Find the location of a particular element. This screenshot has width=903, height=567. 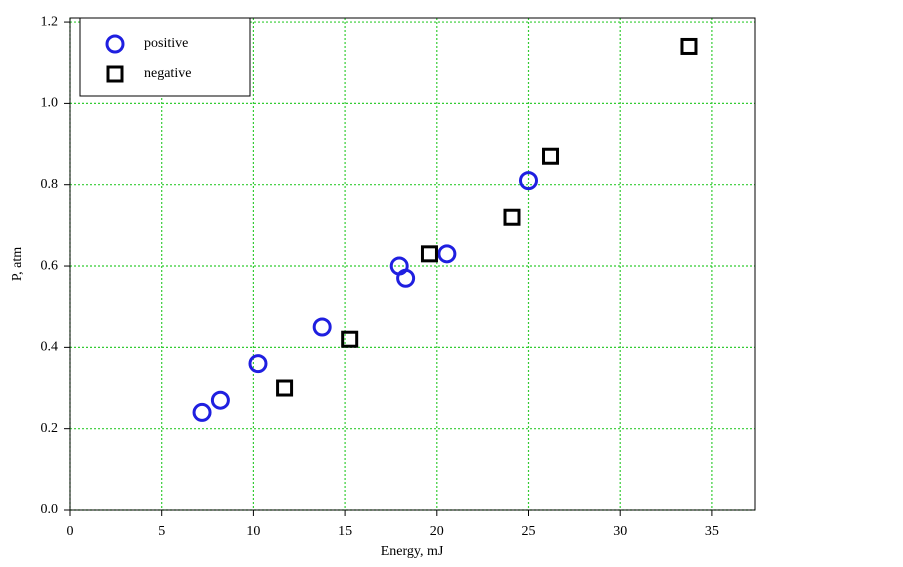

y-tick-label: 0.4 is located at coordinates (50, 347).